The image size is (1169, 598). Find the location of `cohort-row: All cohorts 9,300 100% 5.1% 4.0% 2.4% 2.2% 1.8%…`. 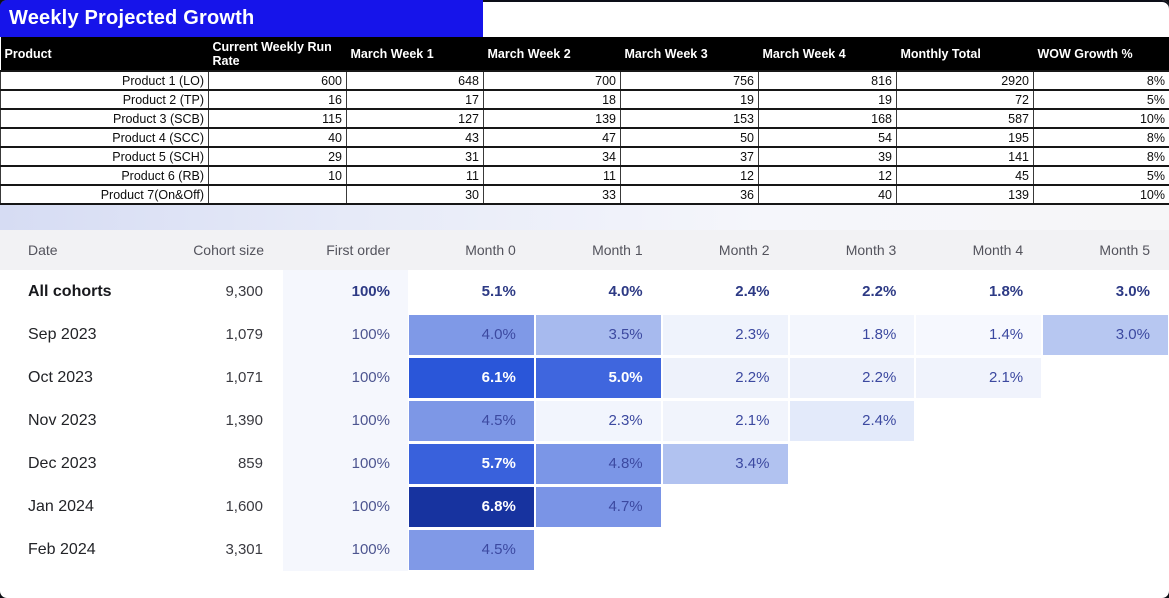

cohort-row: All cohorts 9,300 100% 5.1% 4.0% 2.4% 2.2% 1.8%… is located at coordinates (584, 291).